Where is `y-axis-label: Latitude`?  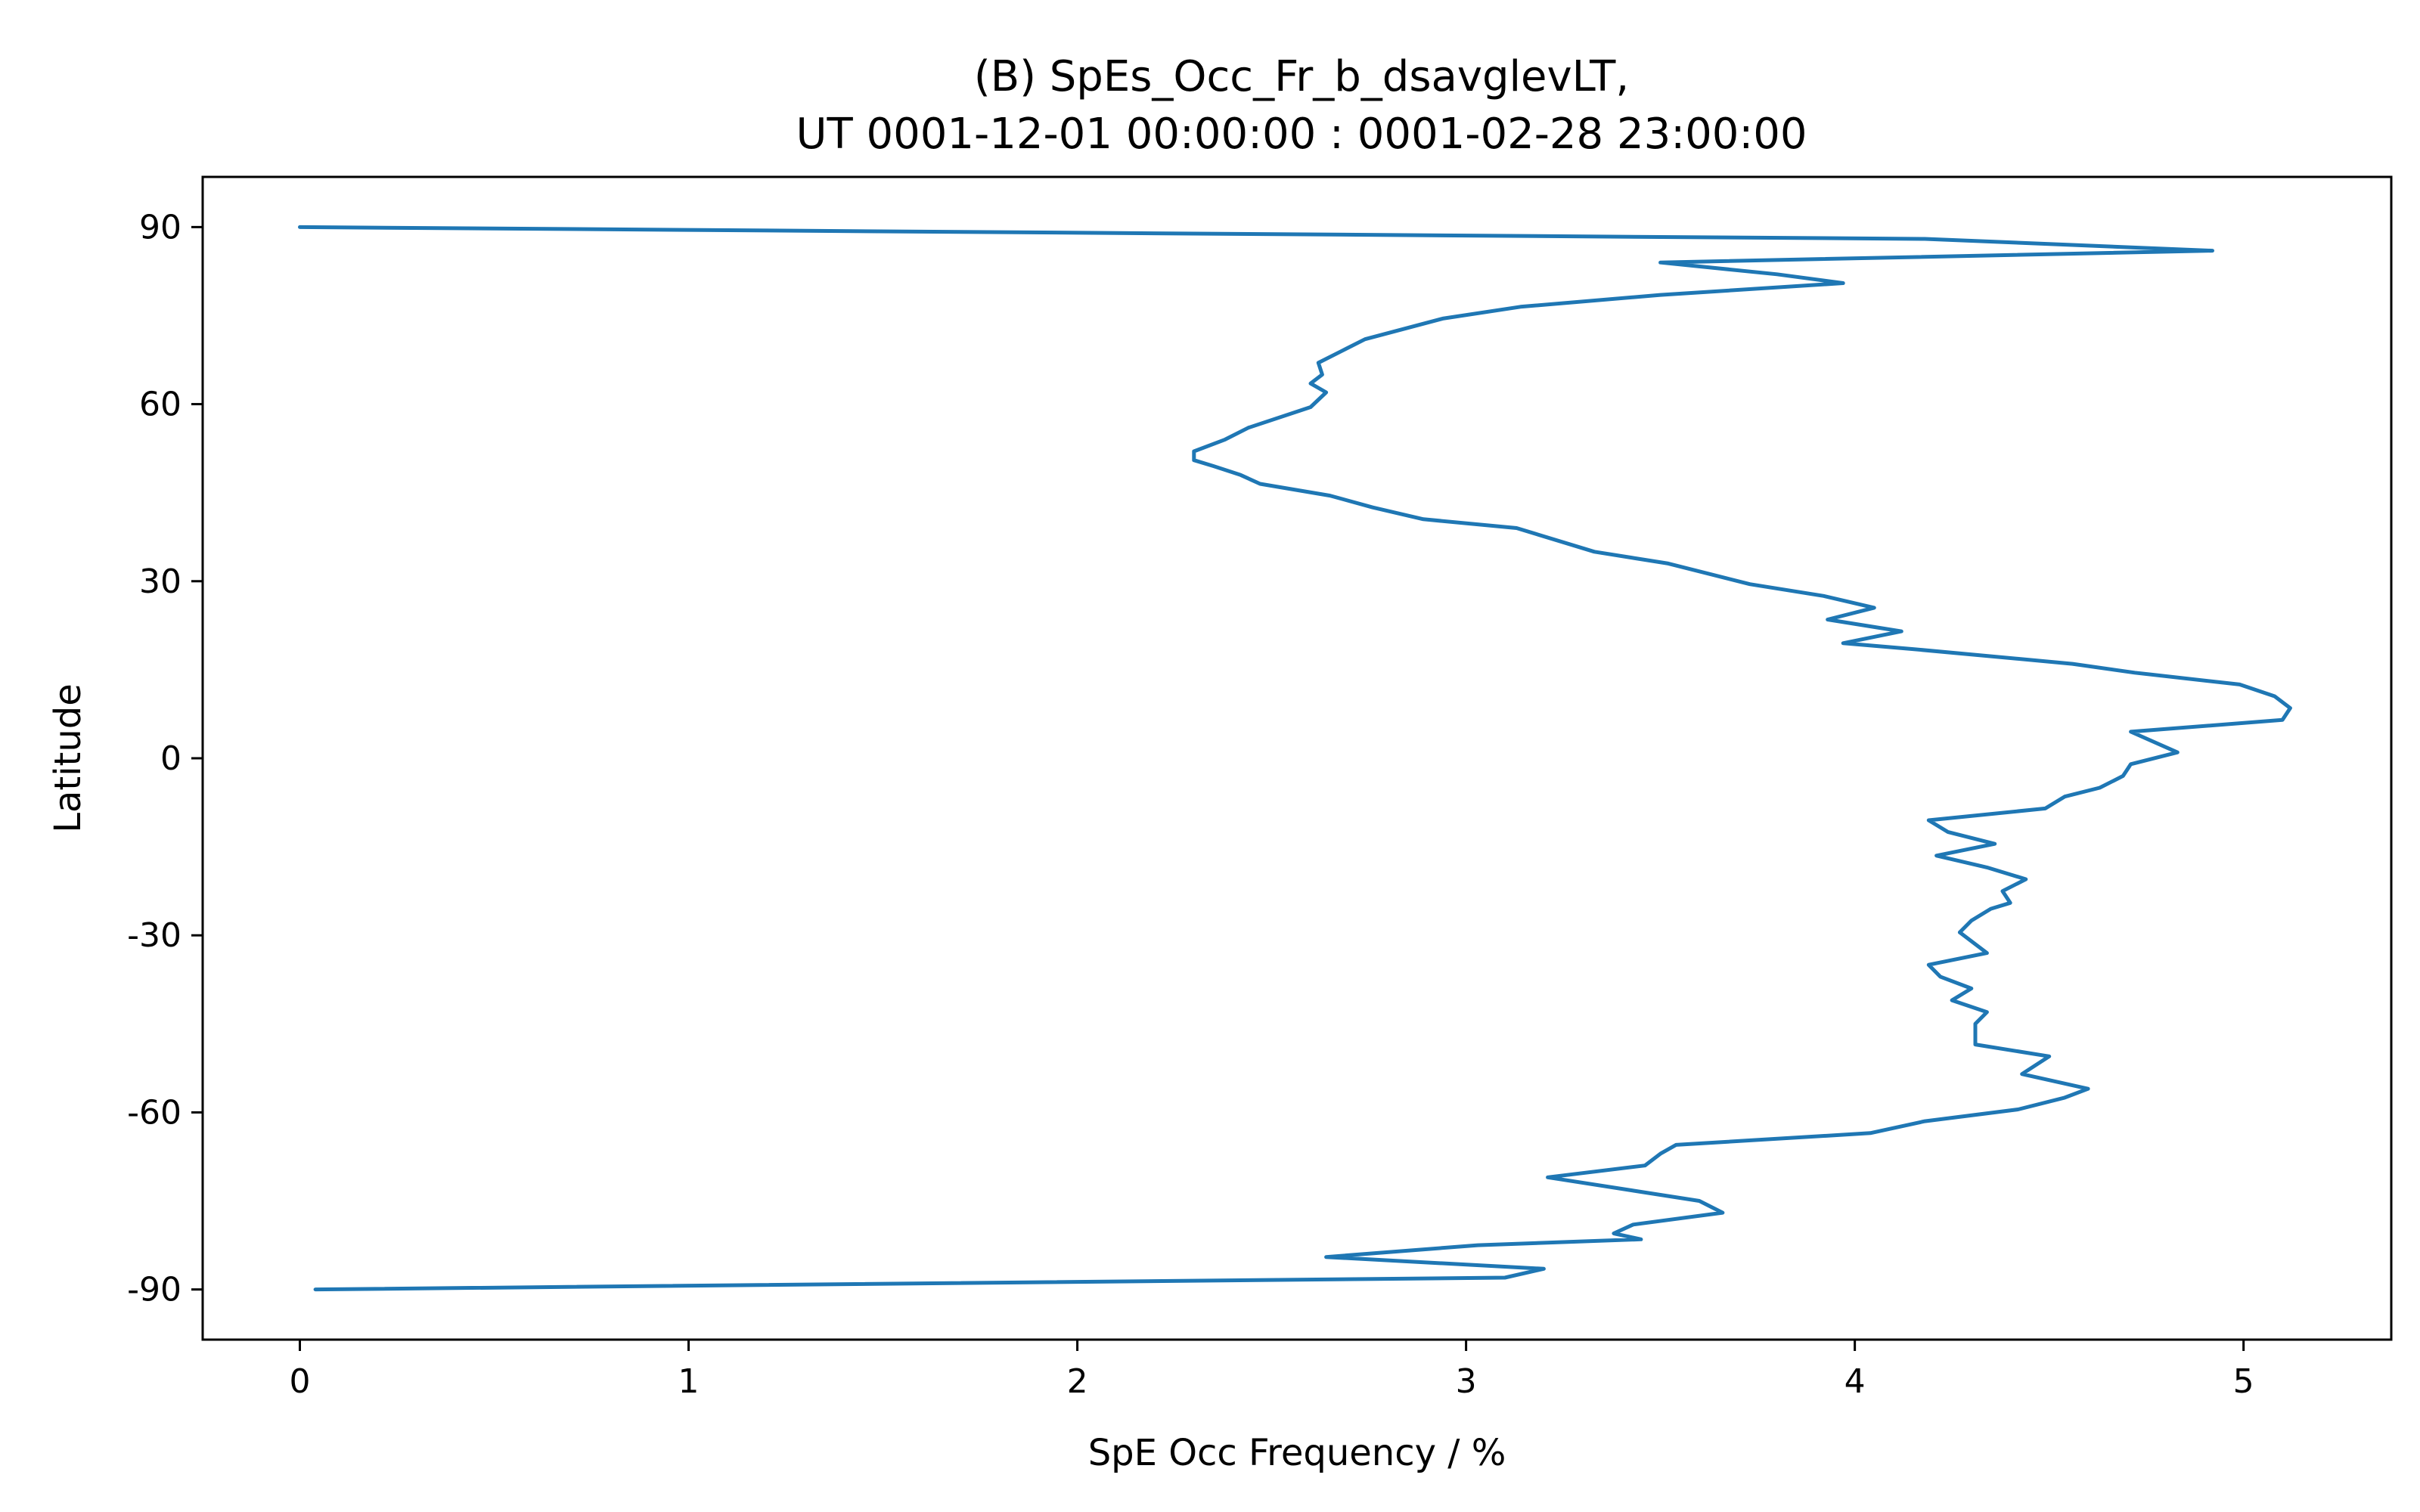
y-axis-label: Latitude is located at coordinates (68, 758).